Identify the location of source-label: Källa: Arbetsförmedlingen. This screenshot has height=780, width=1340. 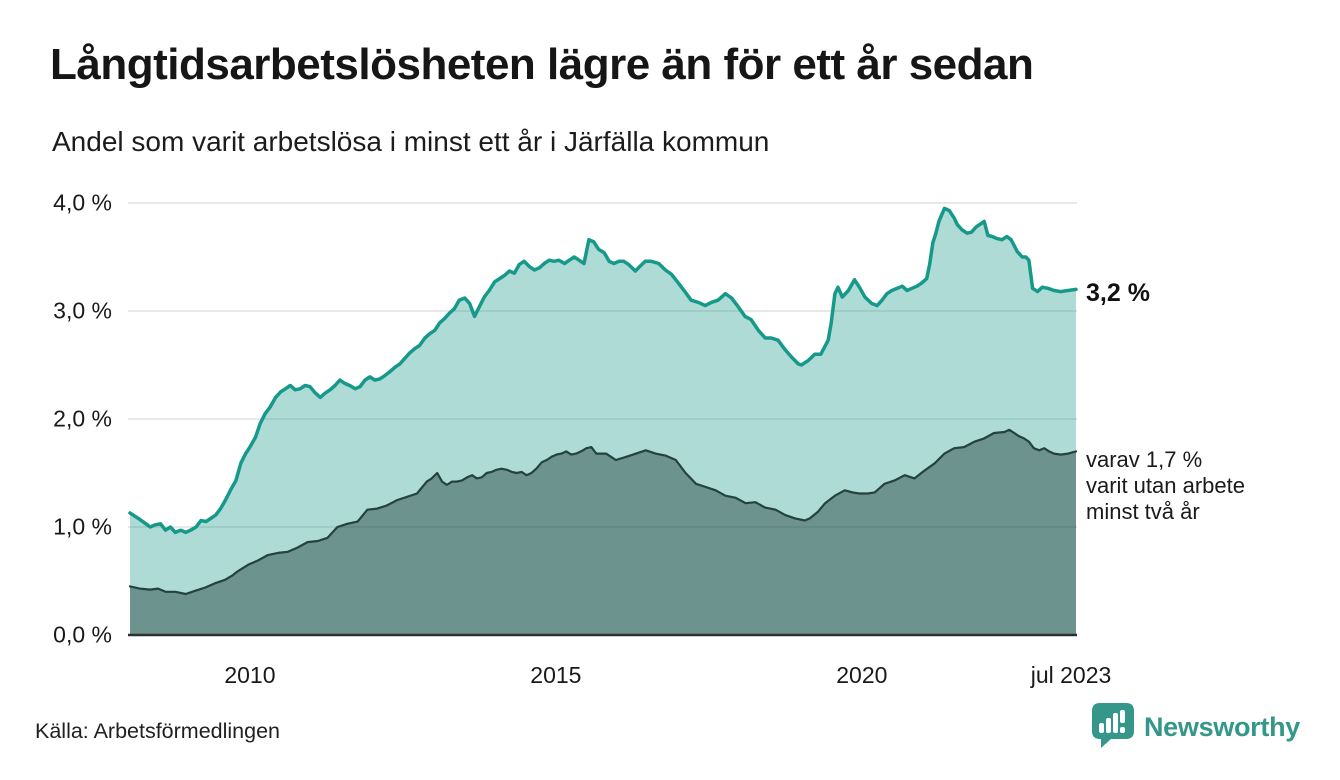
(158, 731).